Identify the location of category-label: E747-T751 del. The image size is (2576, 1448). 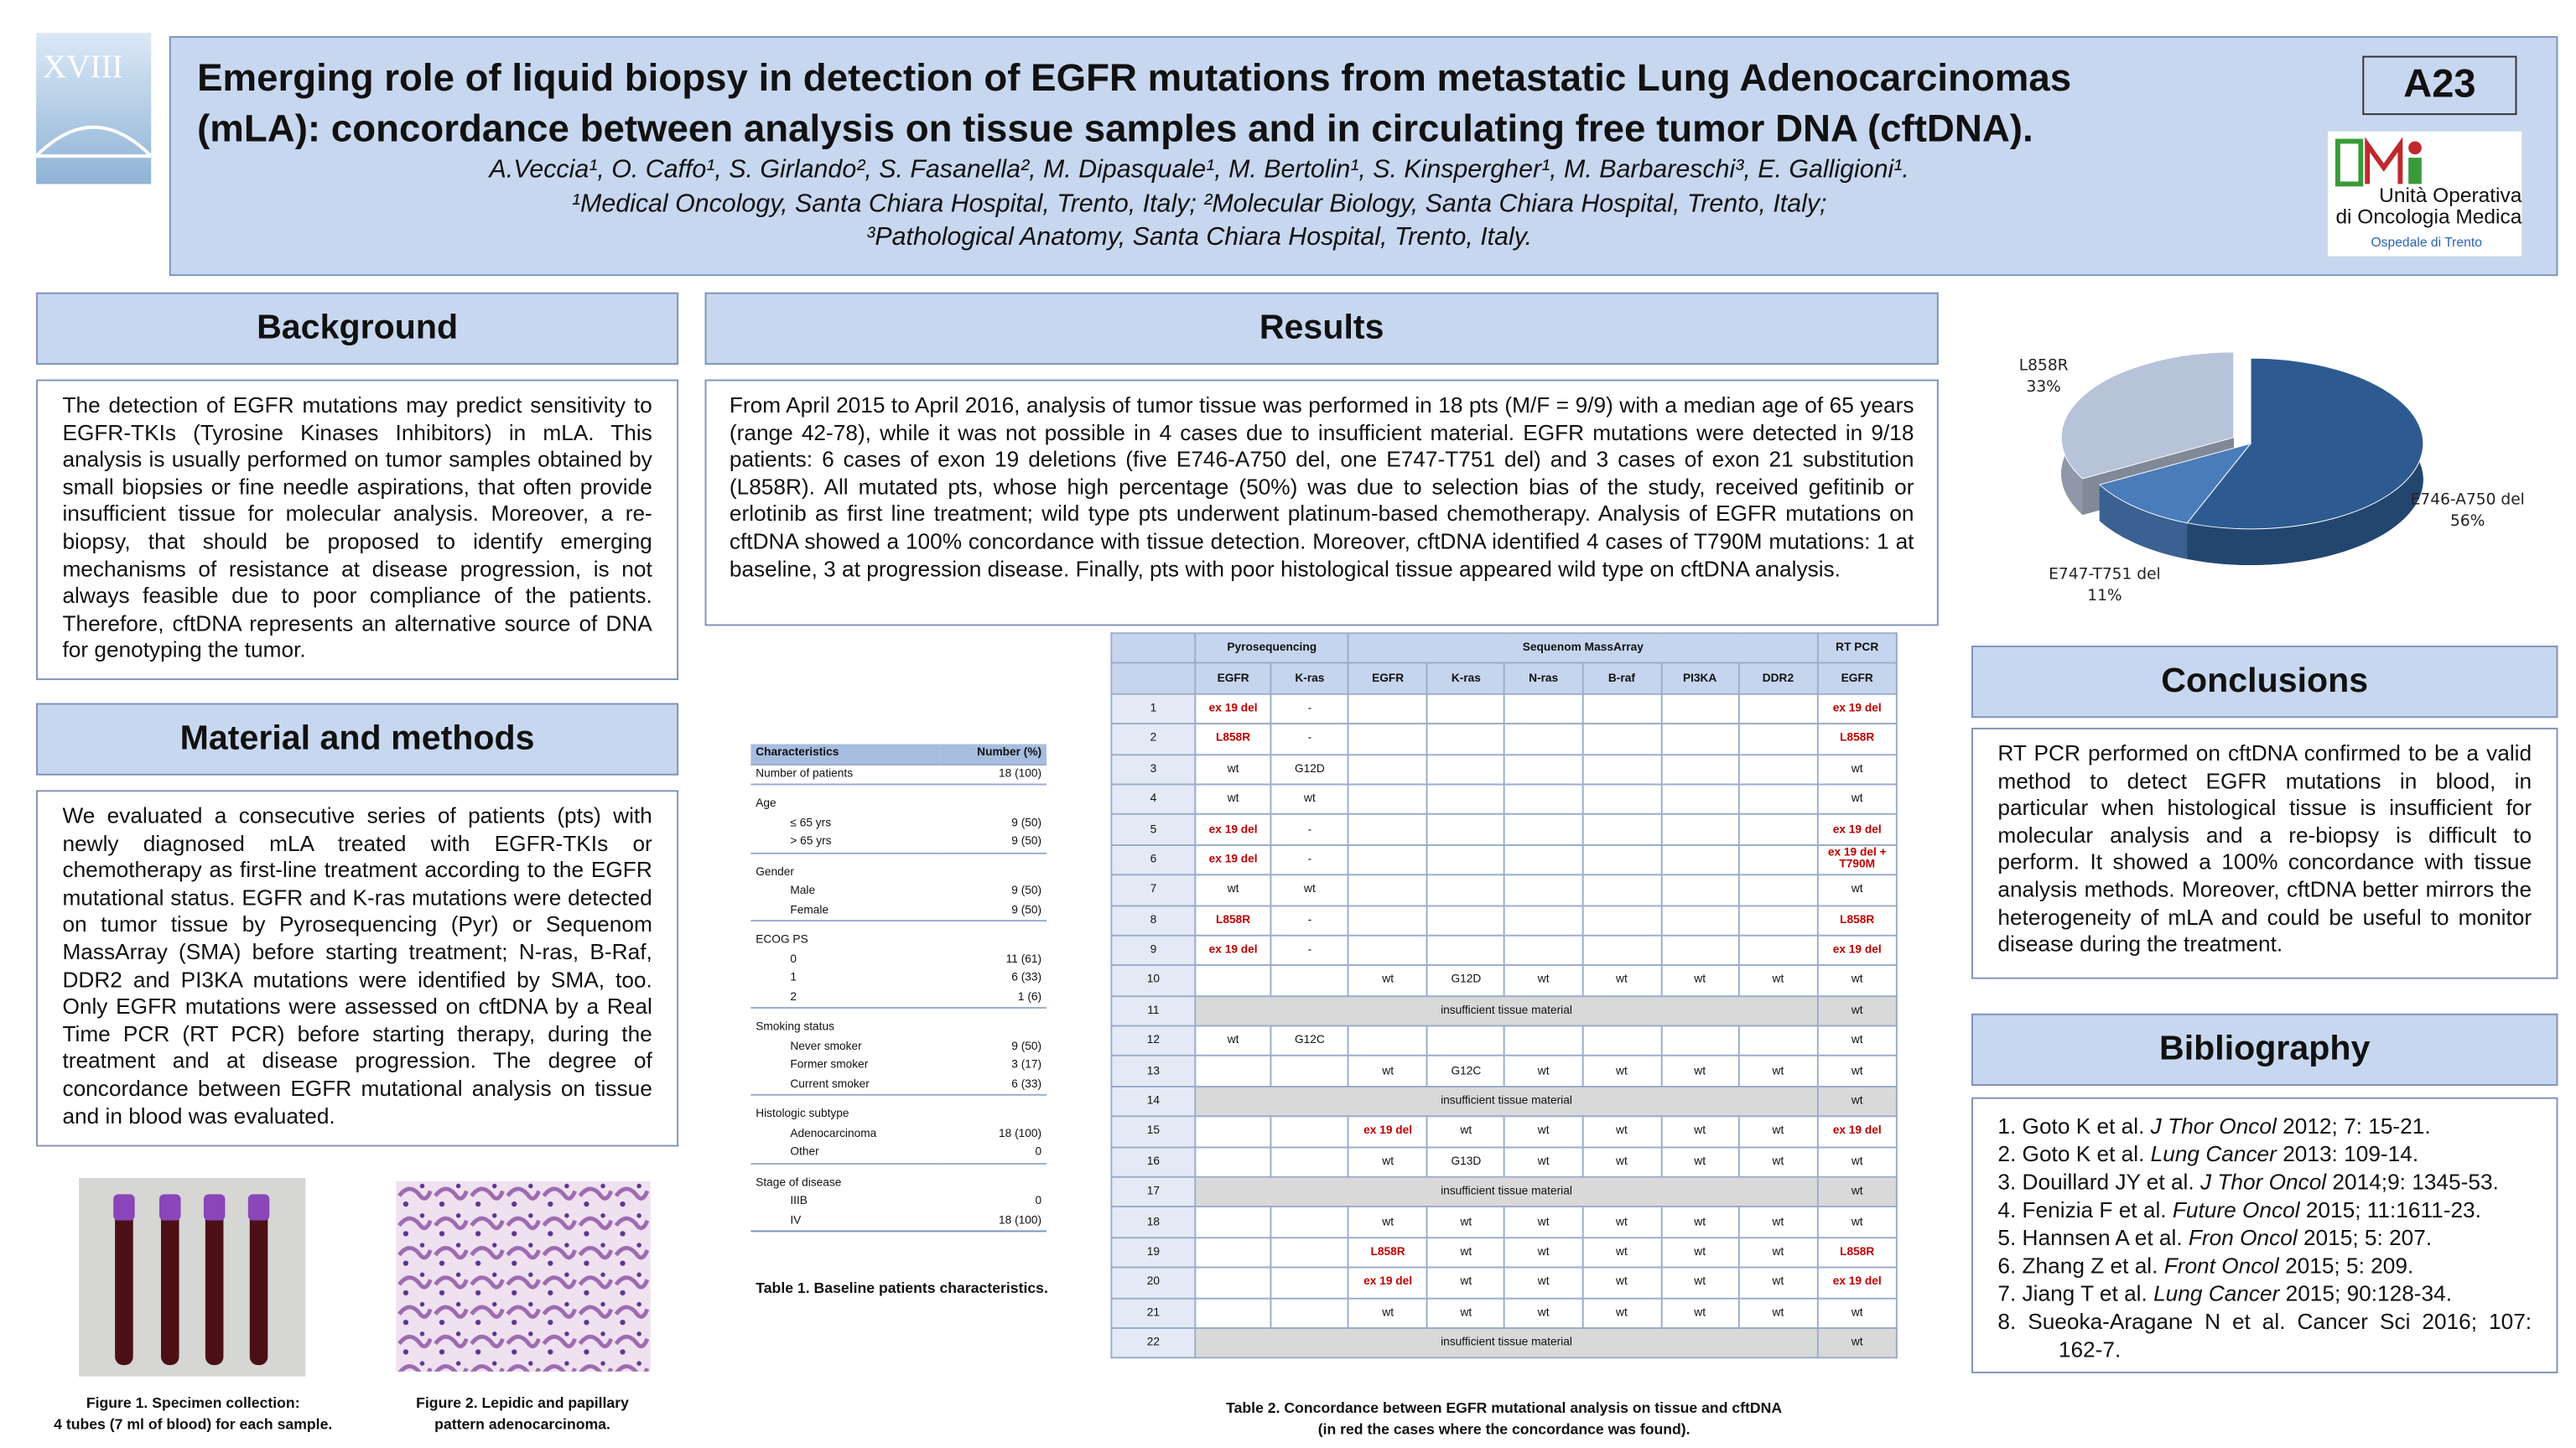
(2105, 575).